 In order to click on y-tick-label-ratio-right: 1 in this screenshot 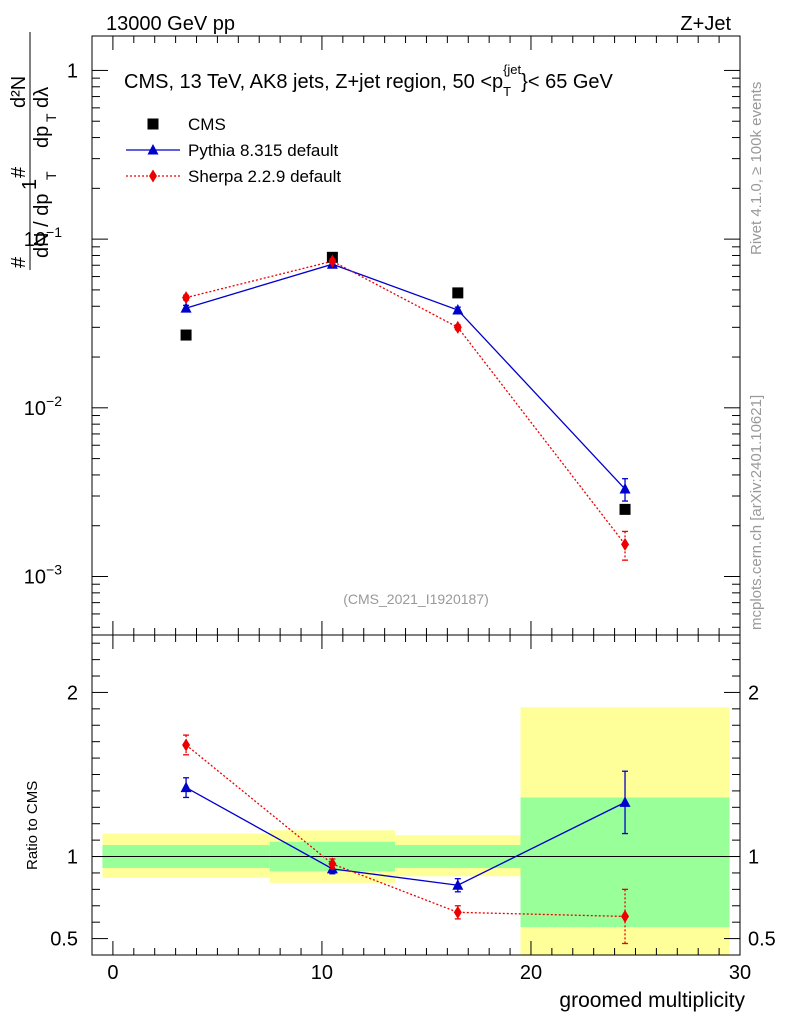, I will do `click(753, 858)`.